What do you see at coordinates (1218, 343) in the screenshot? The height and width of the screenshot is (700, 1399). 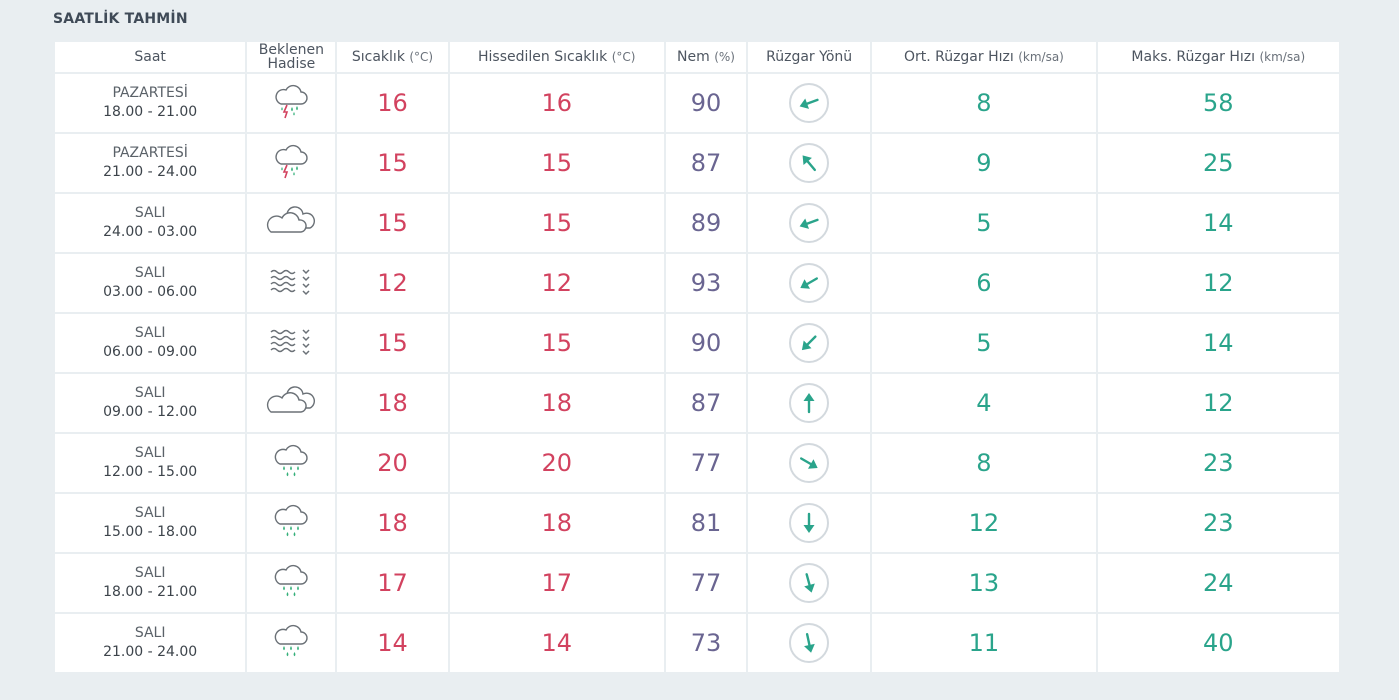 I see `max-wind-cell: 14` at bounding box center [1218, 343].